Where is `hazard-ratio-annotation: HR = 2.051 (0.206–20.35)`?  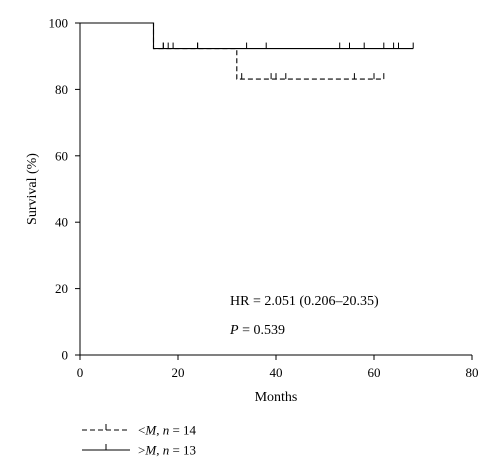 hazard-ratio-annotation: HR = 2.051 (0.206–20.35) is located at coordinates (304, 301).